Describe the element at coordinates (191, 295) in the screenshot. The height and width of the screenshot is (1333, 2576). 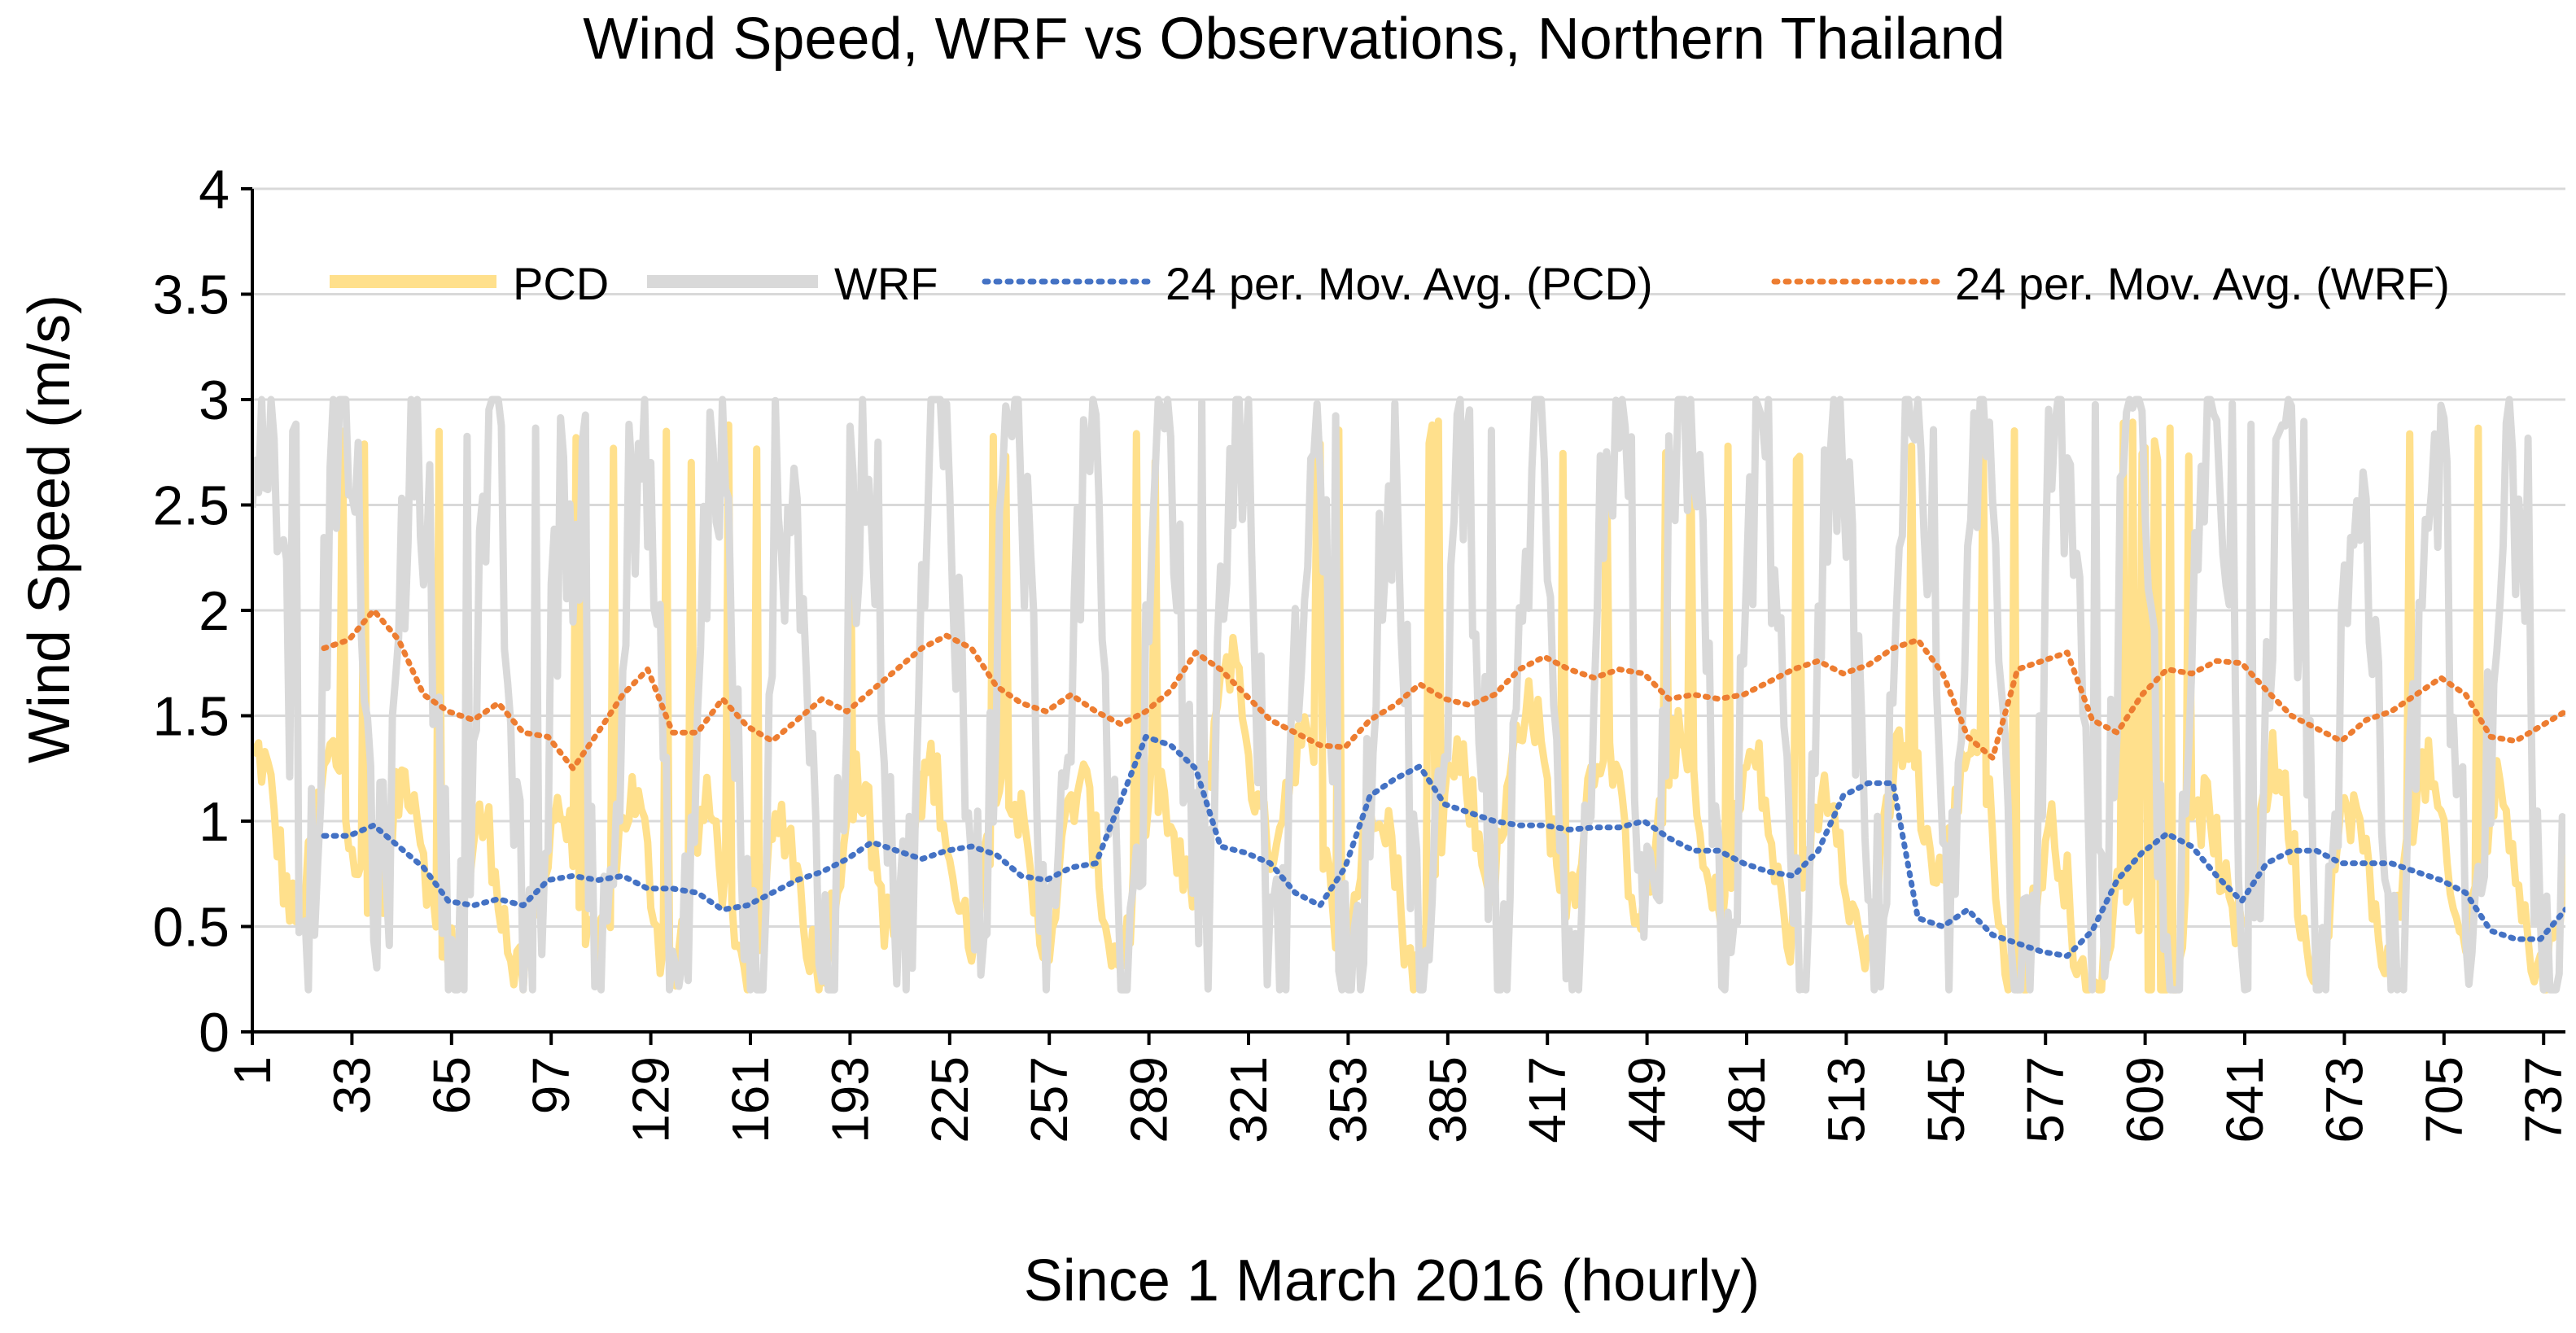
I see `y-tick-label: 3.5` at that location.